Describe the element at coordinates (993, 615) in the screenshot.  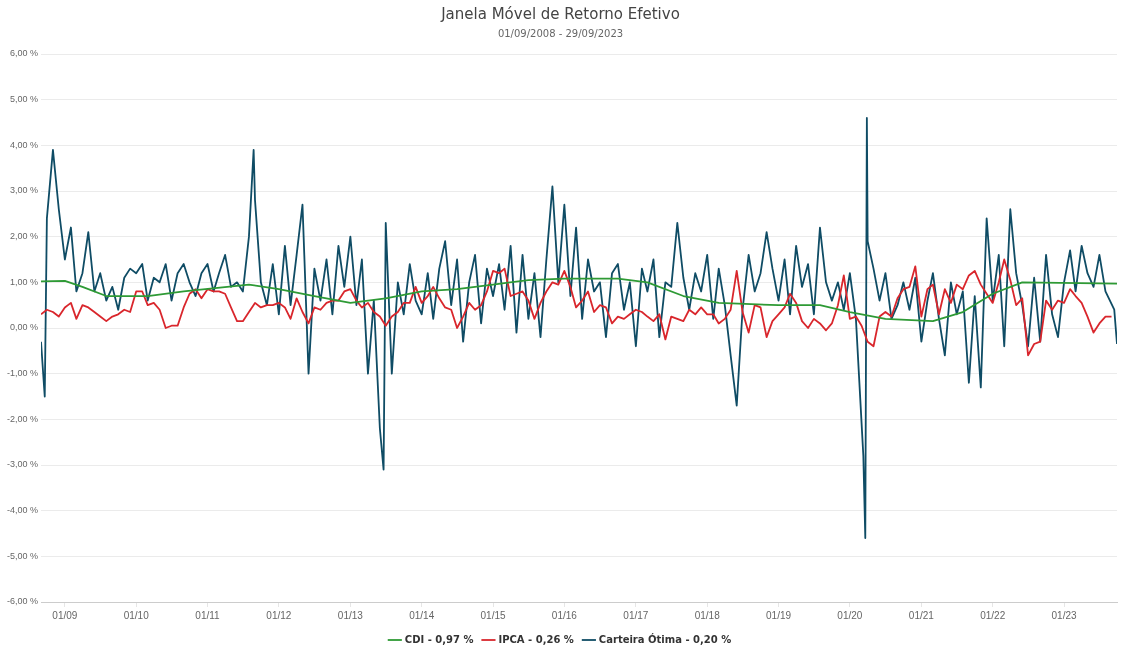
I see `x-tick-label: 01/22` at that location.